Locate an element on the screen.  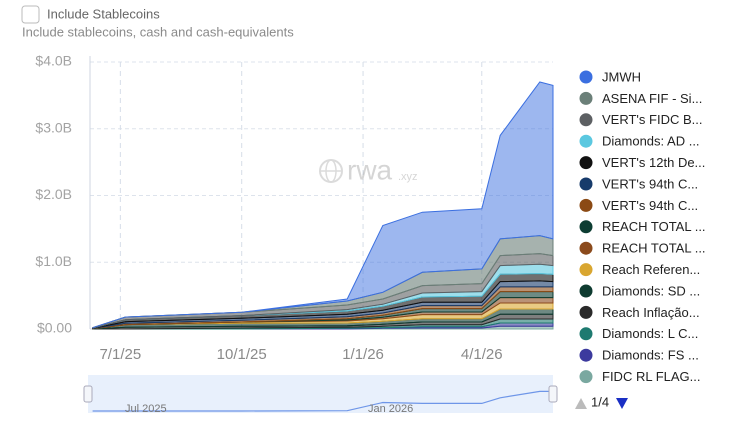
page-prev is located at coordinates (581, 403).